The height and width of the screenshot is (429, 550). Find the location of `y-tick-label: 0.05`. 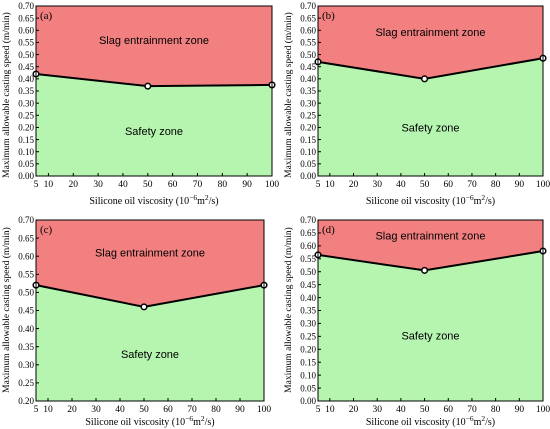

y-tick-label: 0.05 is located at coordinates (26, 164).